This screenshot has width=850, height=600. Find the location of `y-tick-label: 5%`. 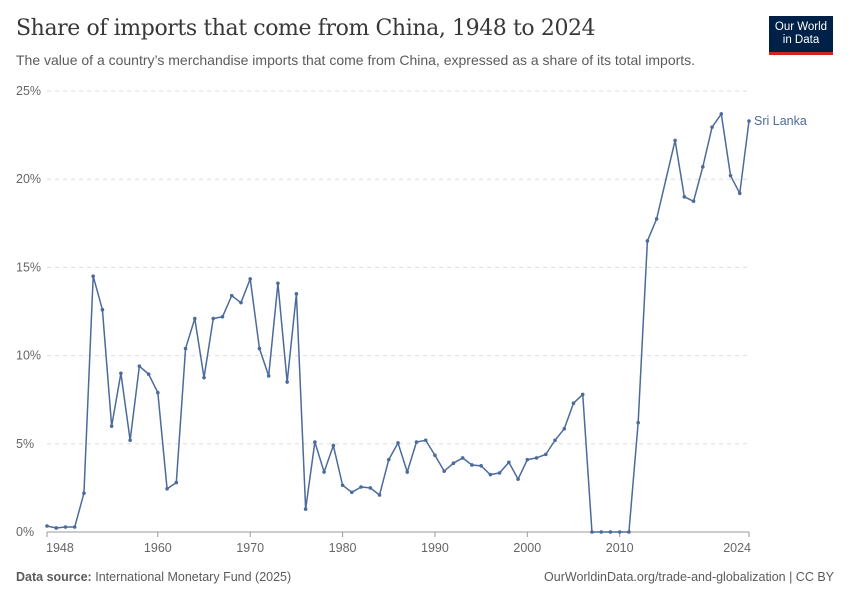

y-tick-label: 5% is located at coordinates (25, 444).